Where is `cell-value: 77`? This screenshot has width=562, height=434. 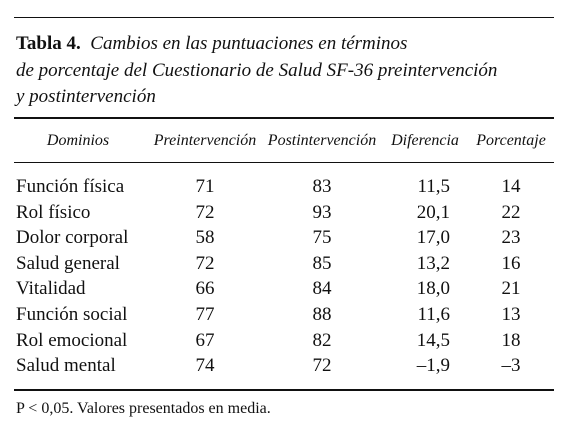 cell-value: 77 is located at coordinates (205, 314).